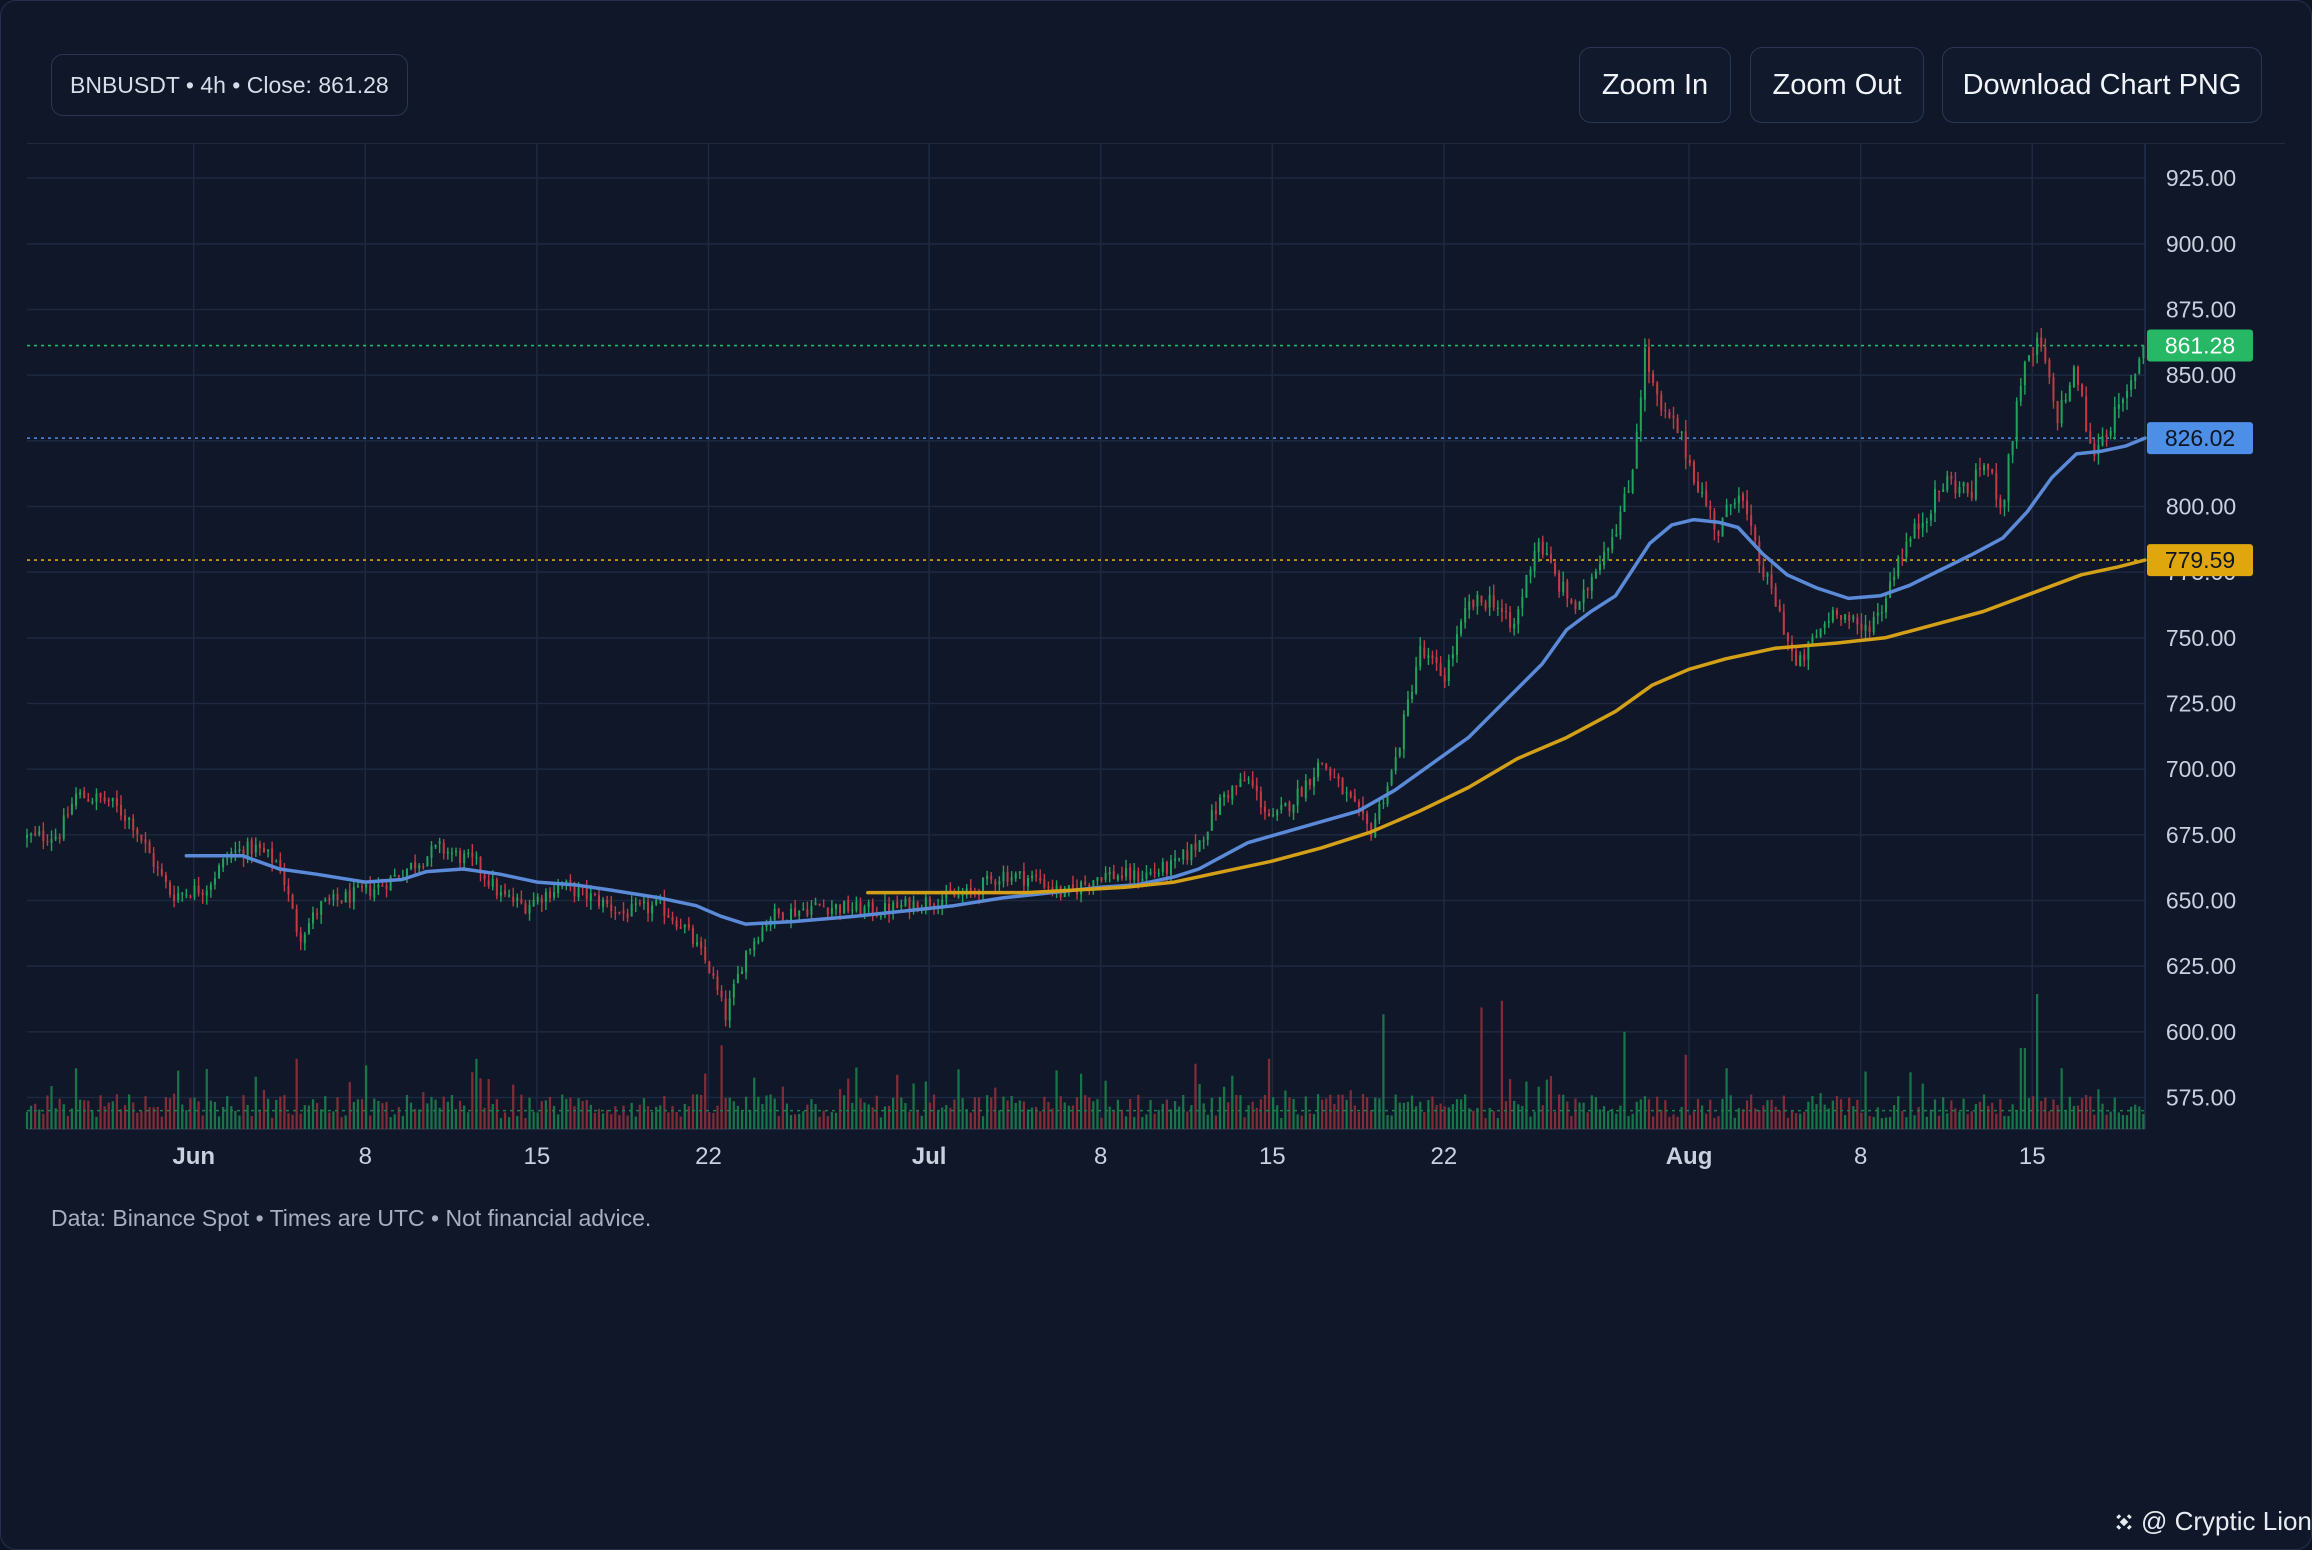  Describe the element at coordinates (2102, 85) in the screenshot. I see `download-chart-png-button: Download Chart PNG` at that location.